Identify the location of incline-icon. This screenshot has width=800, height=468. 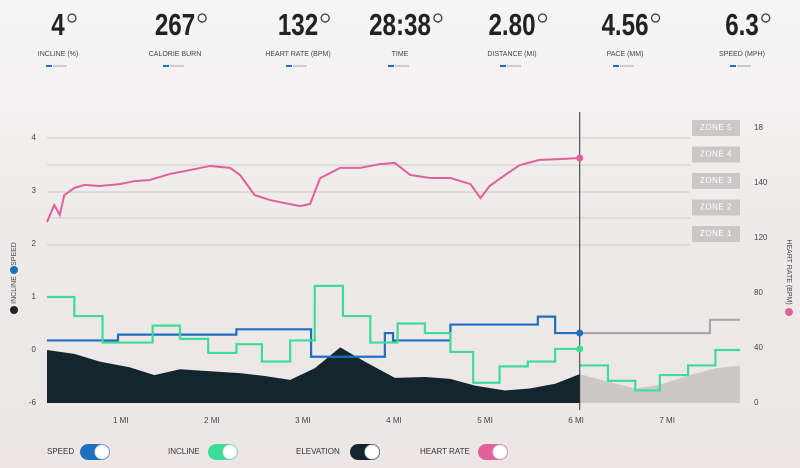
(14, 310).